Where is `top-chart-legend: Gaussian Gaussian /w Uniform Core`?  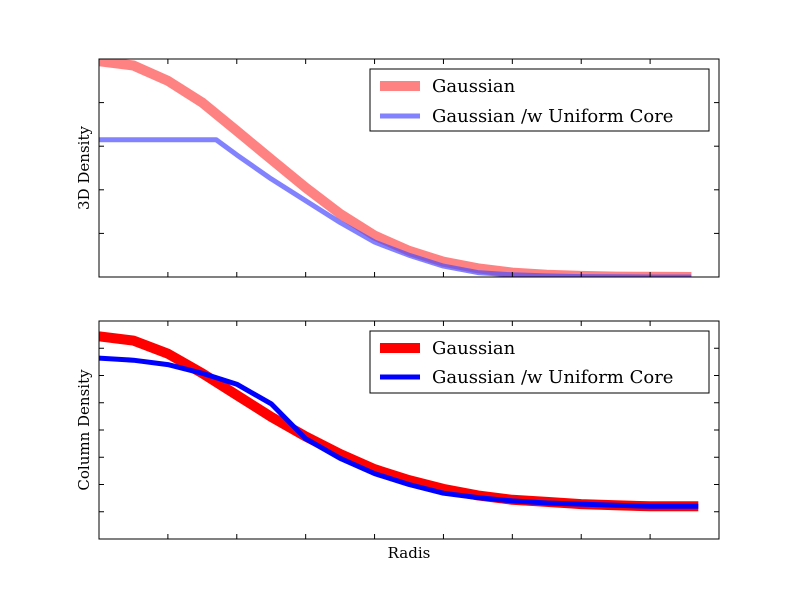 top-chart-legend: Gaussian Gaussian /w Uniform Core is located at coordinates (539, 100).